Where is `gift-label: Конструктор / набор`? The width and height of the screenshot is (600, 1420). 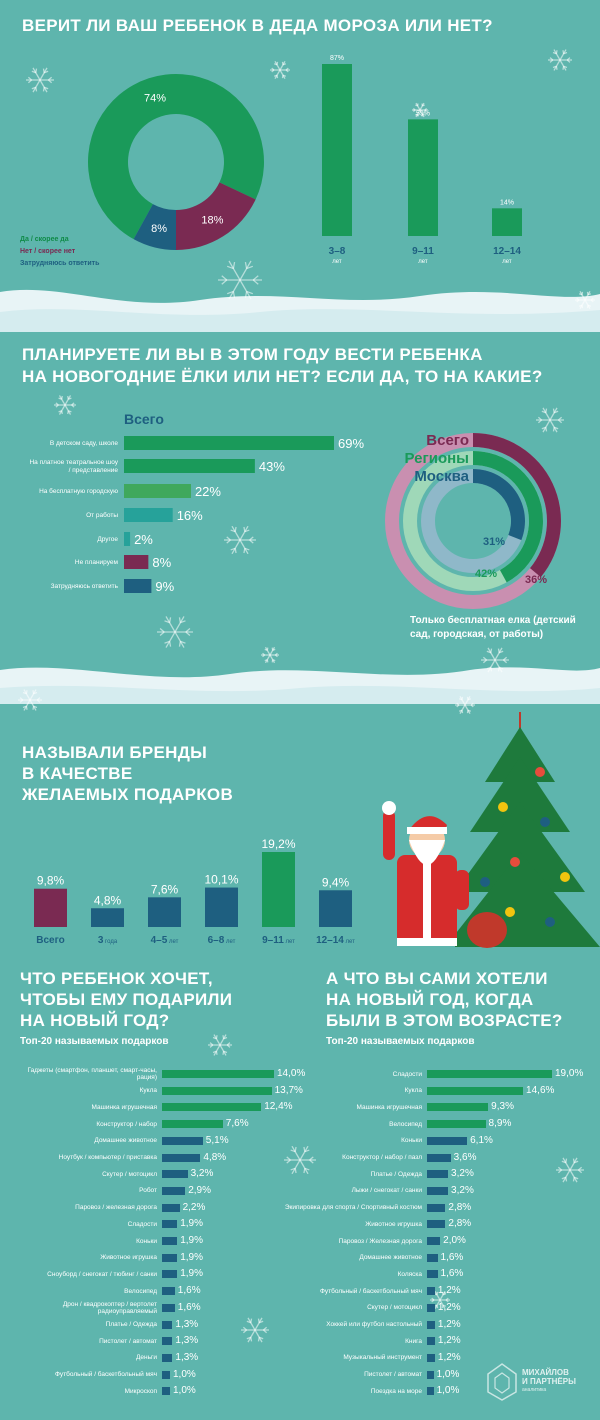
gift-label: Конструктор / набор is located at coordinates (126, 1124).